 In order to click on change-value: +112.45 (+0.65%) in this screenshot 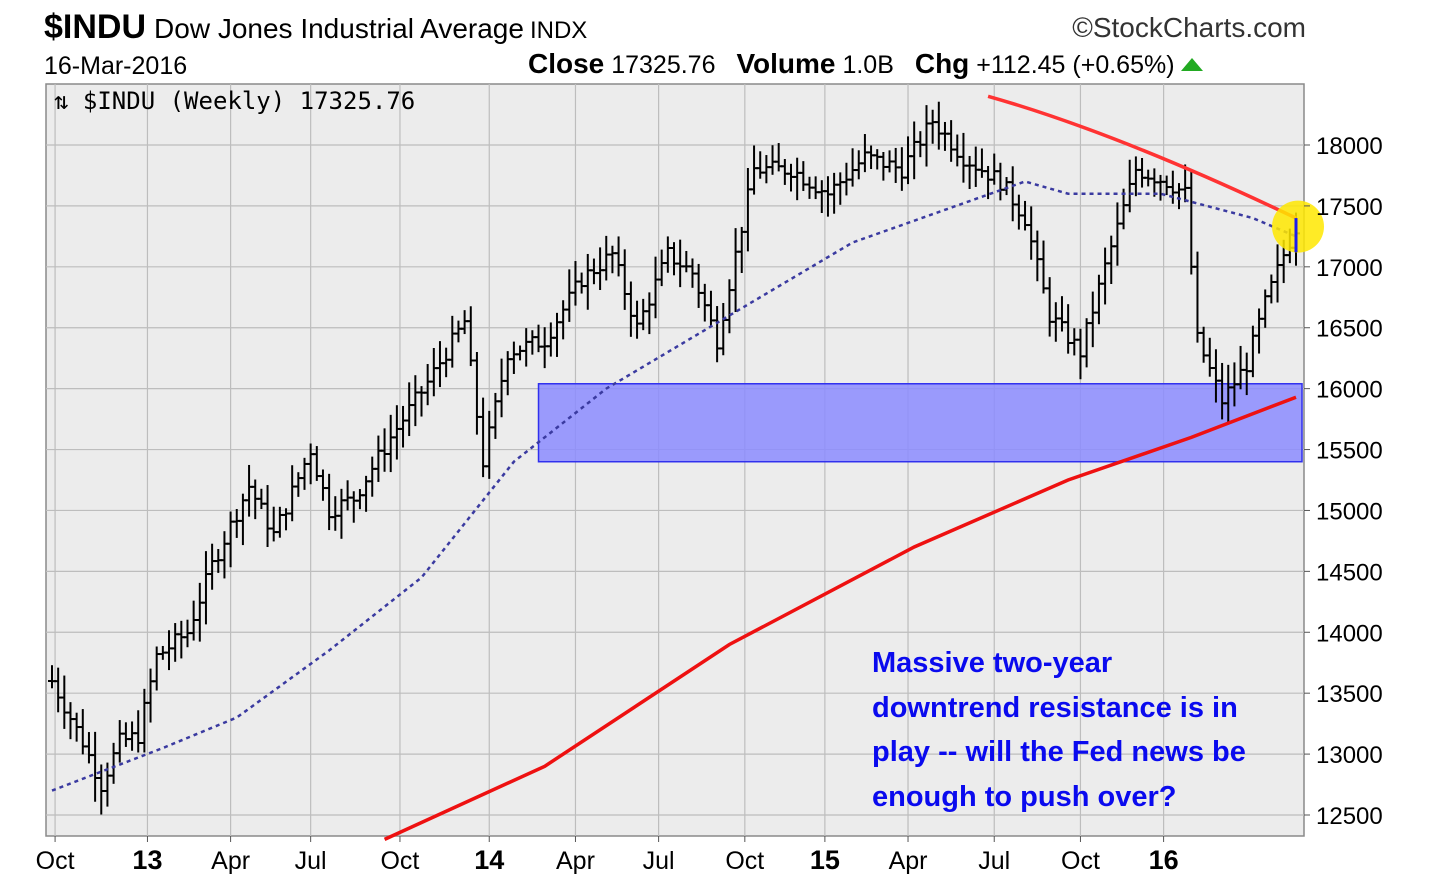, I will do `click(1075, 65)`.